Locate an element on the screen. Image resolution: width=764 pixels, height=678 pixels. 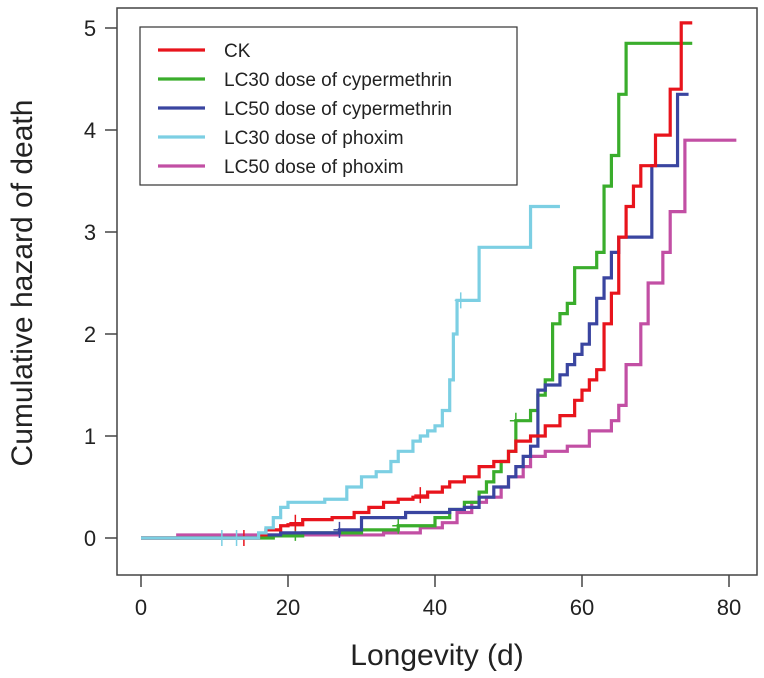
y-tick-label: 1 is located at coordinates (90, 436).